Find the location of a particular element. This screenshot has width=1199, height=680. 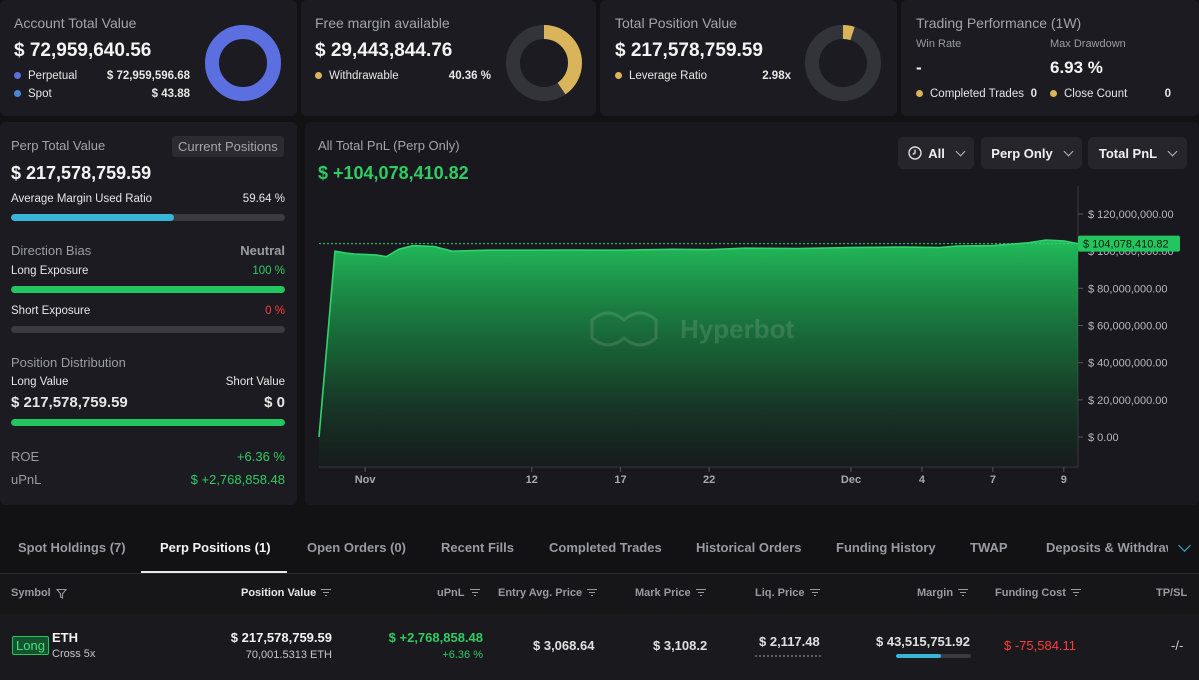

account-total-title: Account Total Value is located at coordinates (75, 23).